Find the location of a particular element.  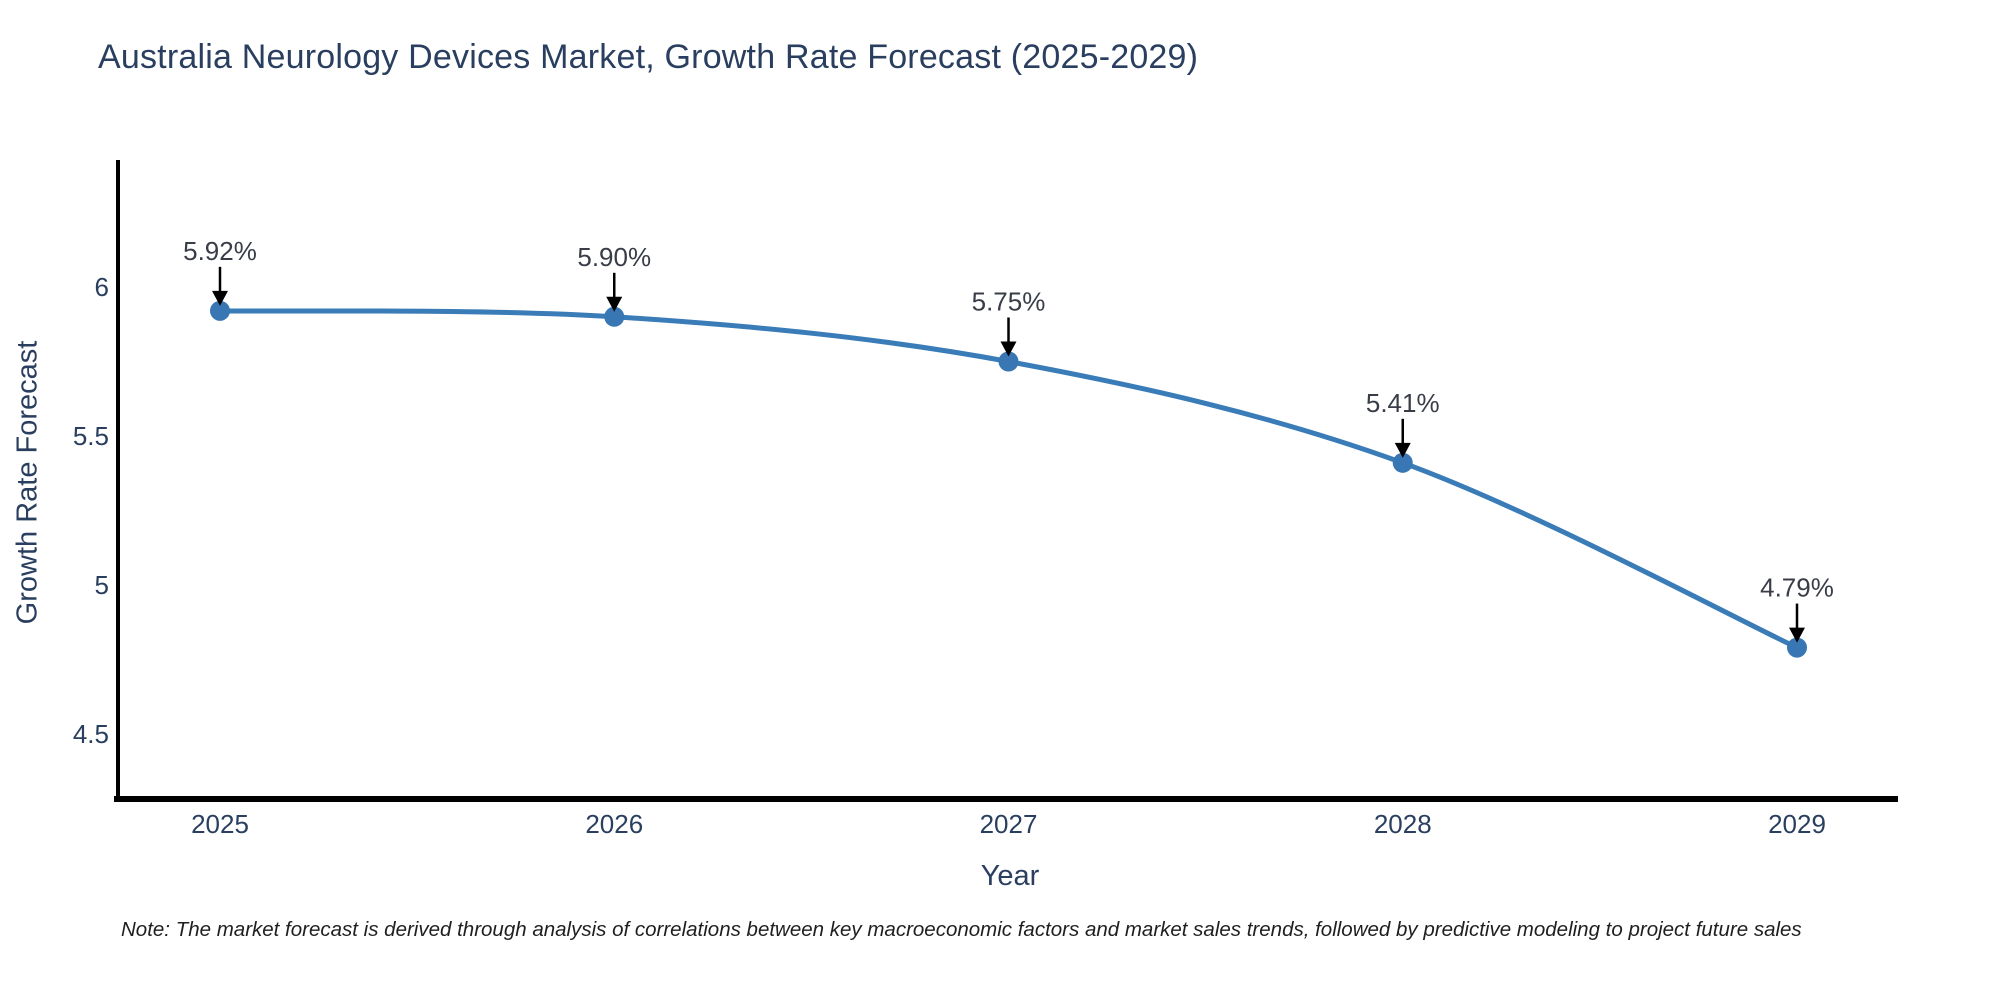

data-point-label: 5.90% is located at coordinates (614, 257).